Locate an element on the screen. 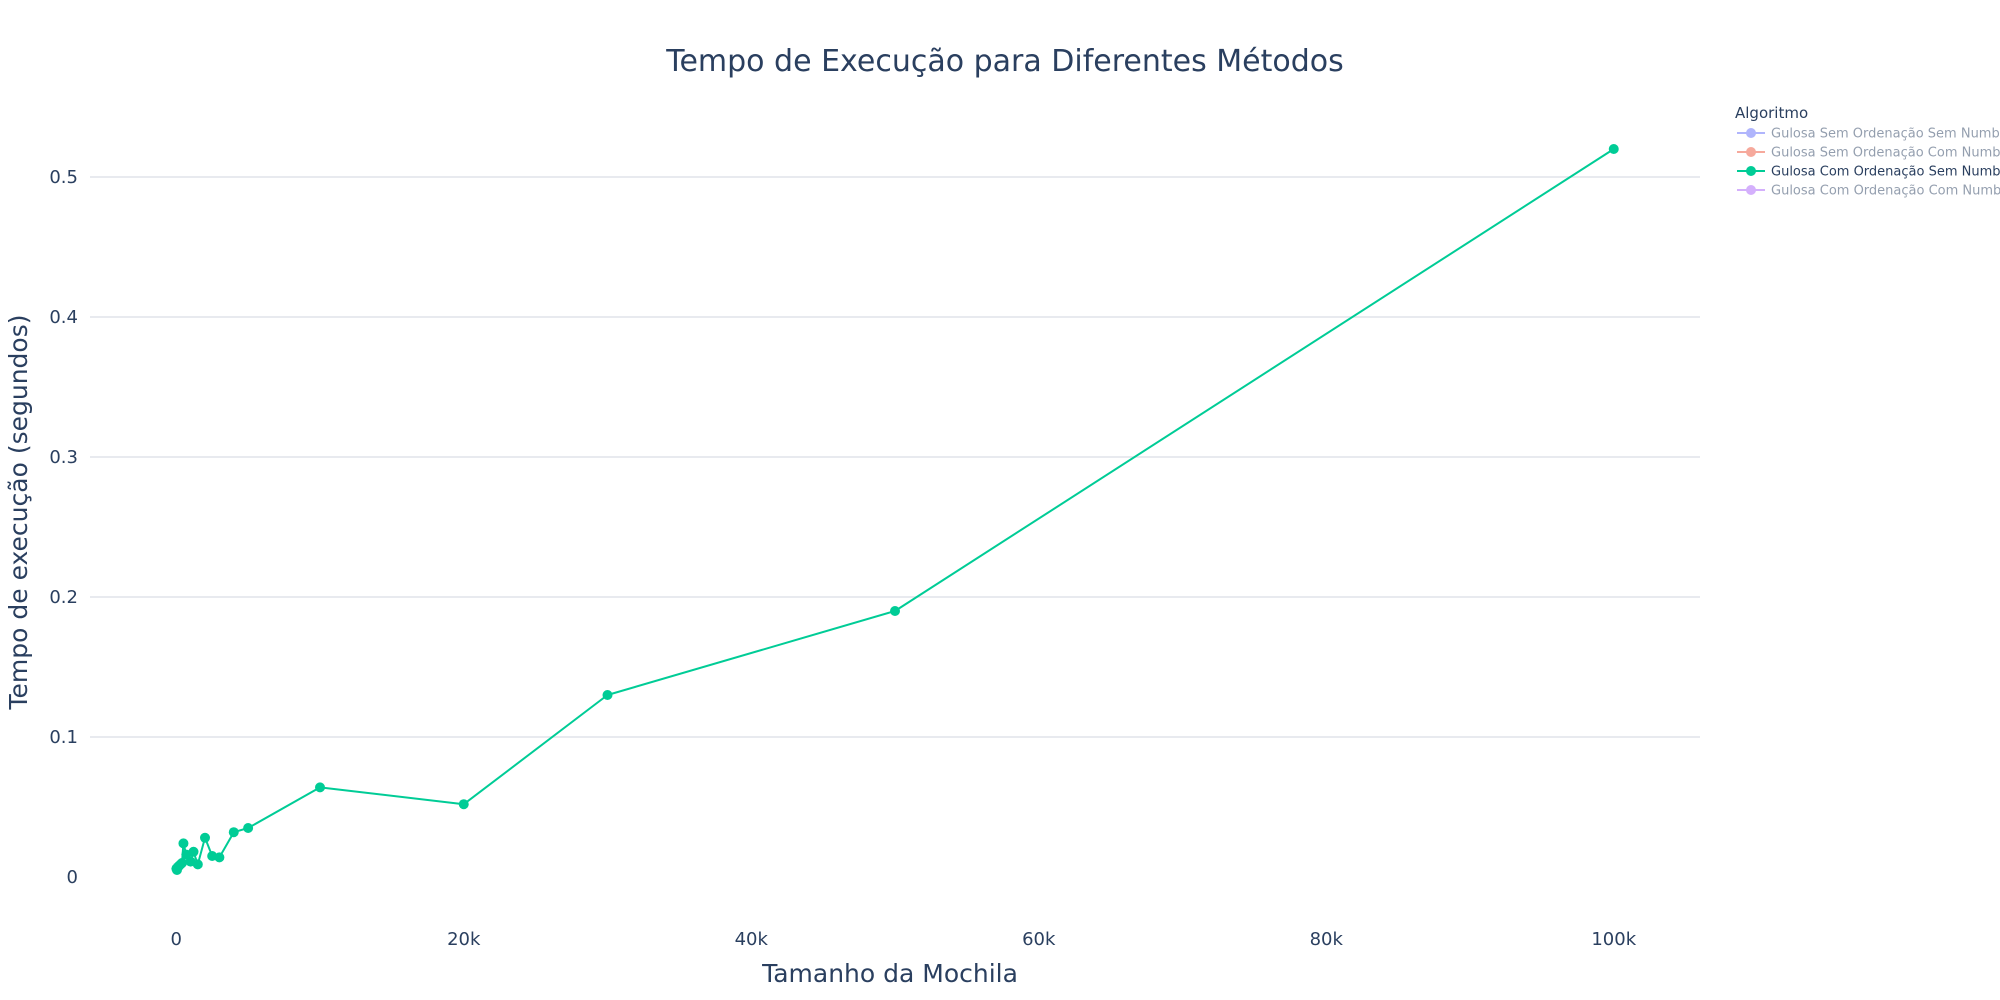 The image size is (2000, 1000). x-tick-label: 20k is located at coordinates (464, 939).